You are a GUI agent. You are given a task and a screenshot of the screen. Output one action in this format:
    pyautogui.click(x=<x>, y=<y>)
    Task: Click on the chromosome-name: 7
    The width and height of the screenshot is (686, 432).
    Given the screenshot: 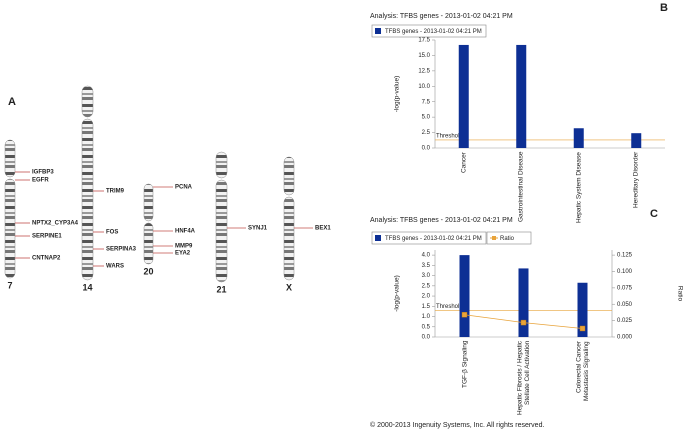 What is the action you would take?
    pyautogui.click(x=9, y=285)
    